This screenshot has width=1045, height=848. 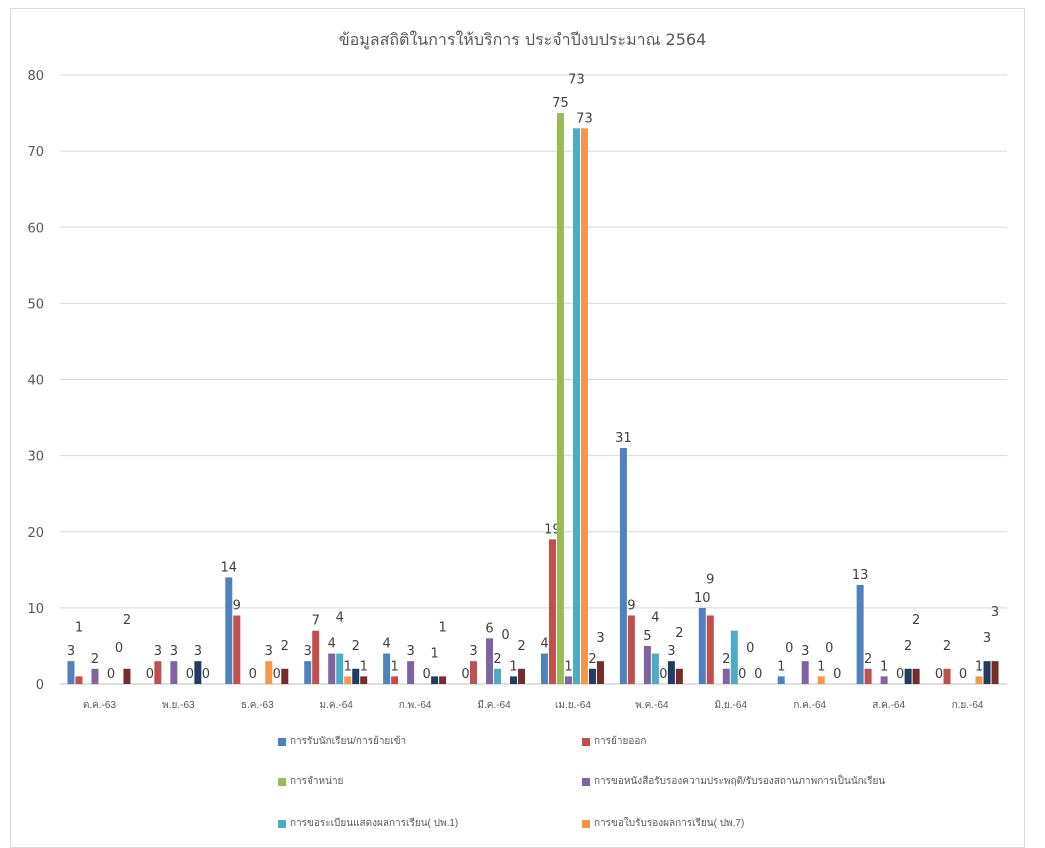 What do you see at coordinates (415, 705) in the screenshot?
I see `x-tick-label: ก.พ.-64` at bounding box center [415, 705].